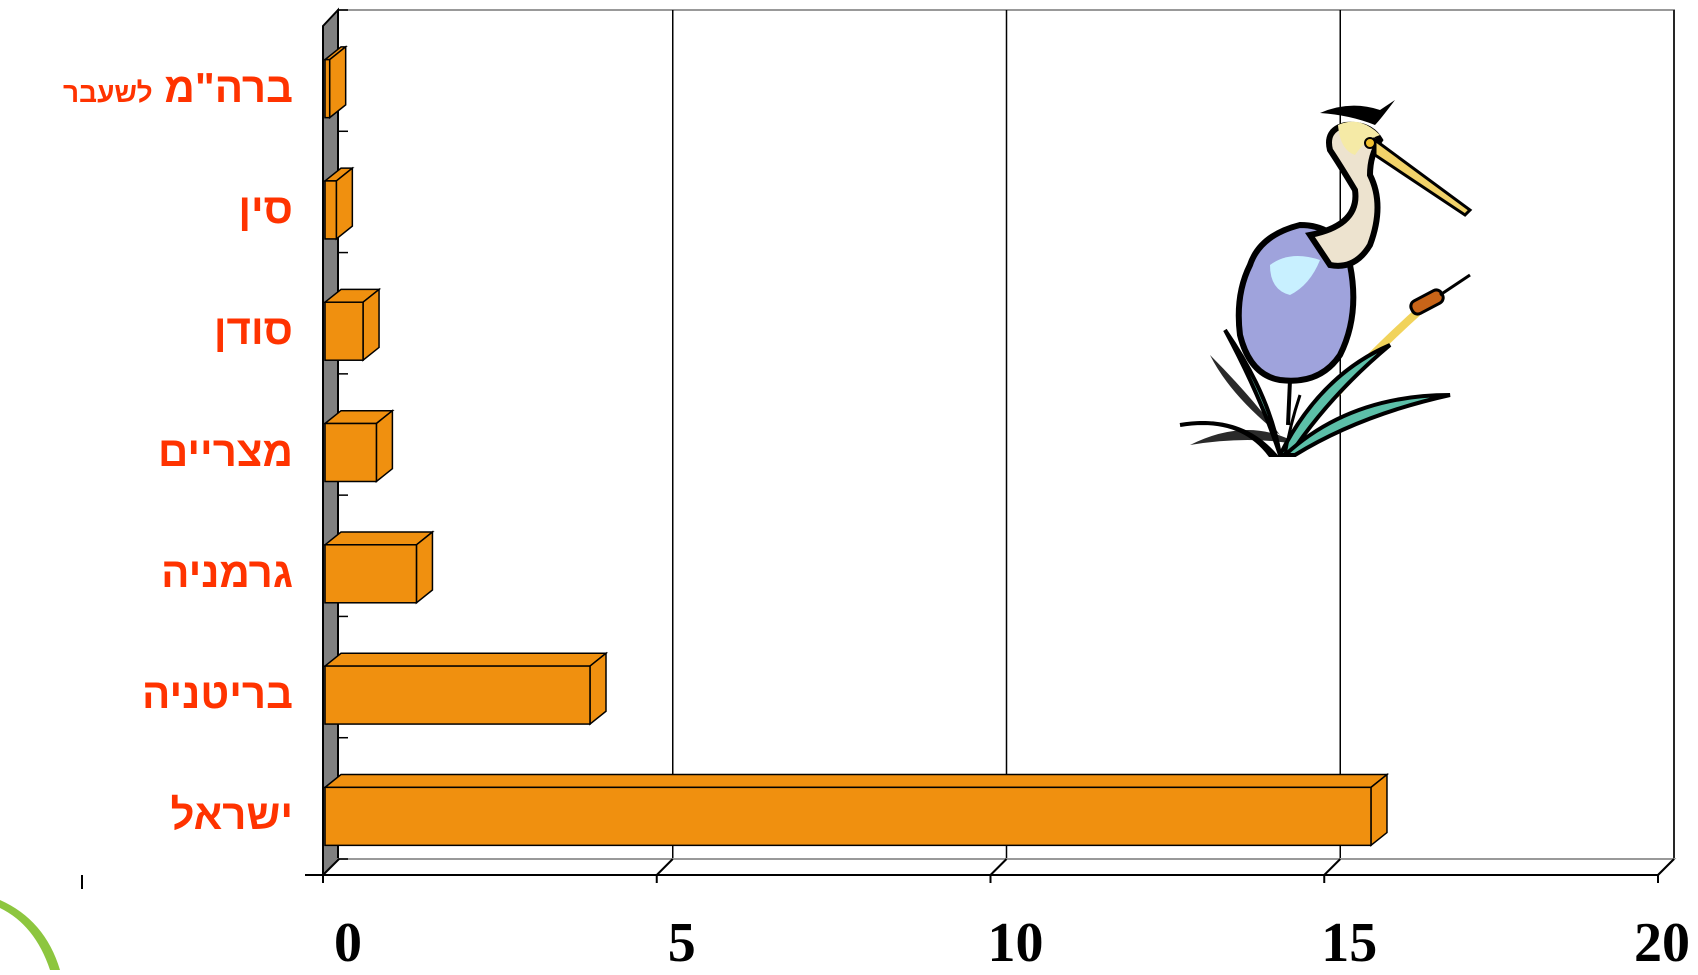  I want to click on category-label: ברה"מ לשעבר, so click(178, 87).